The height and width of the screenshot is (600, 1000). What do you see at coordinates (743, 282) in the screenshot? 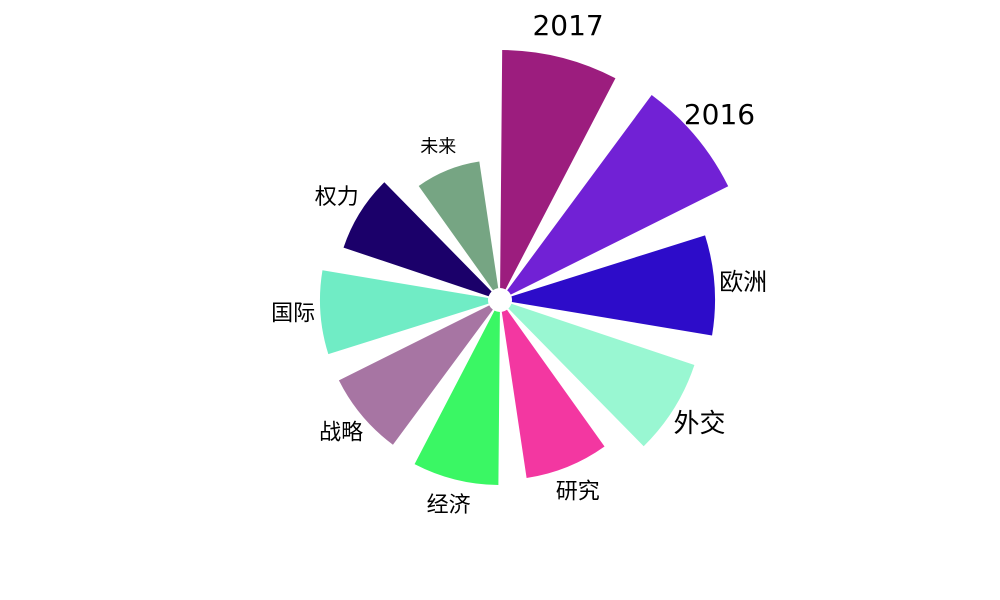
I see `label-2: 欧洲` at bounding box center [743, 282].